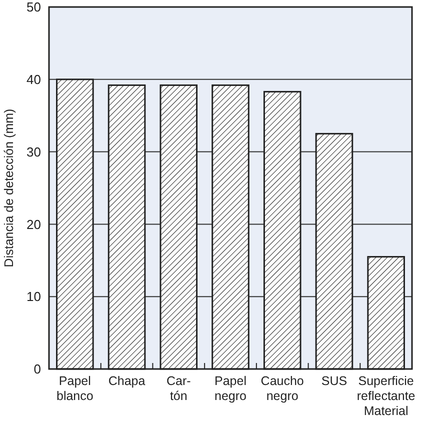 The width and height of the screenshot is (428, 423). What do you see at coordinates (334, 381) in the screenshot?
I see `x-tick-label: SUS` at bounding box center [334, 381].